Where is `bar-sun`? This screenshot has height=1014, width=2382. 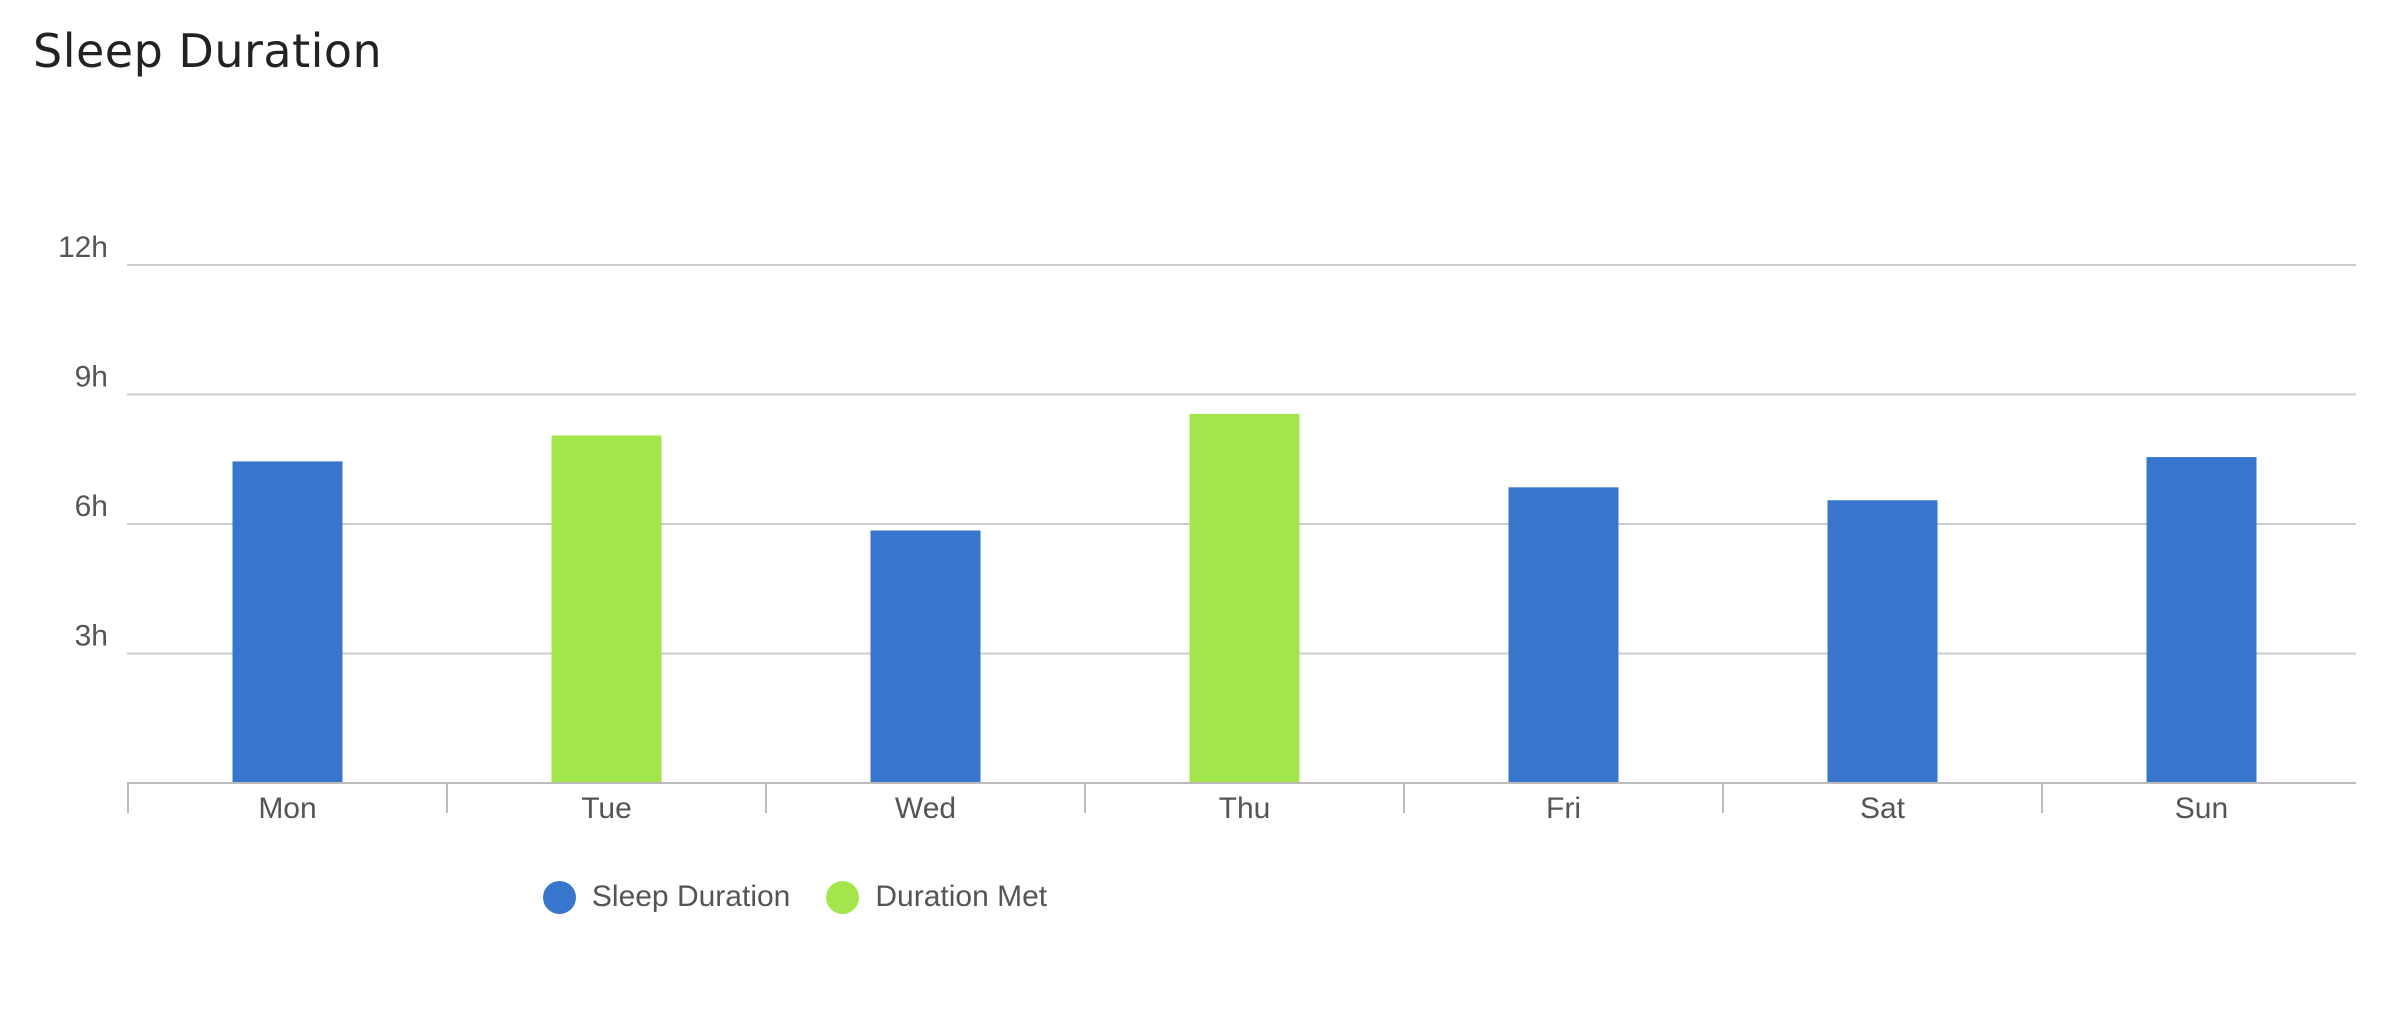 bar-sun is located at coordinates (2201, 620).